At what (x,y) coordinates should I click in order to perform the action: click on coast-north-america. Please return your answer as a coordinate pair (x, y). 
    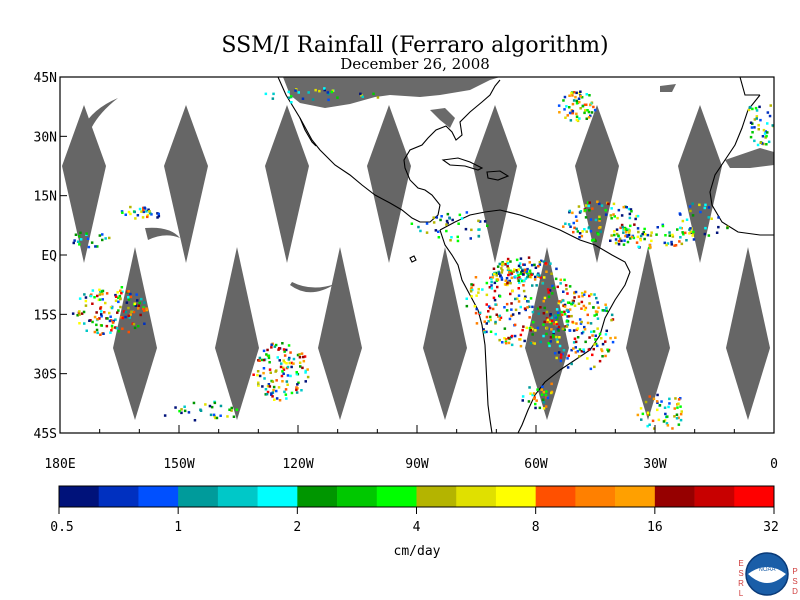
    Looking at the image, I should click on (389, 150).